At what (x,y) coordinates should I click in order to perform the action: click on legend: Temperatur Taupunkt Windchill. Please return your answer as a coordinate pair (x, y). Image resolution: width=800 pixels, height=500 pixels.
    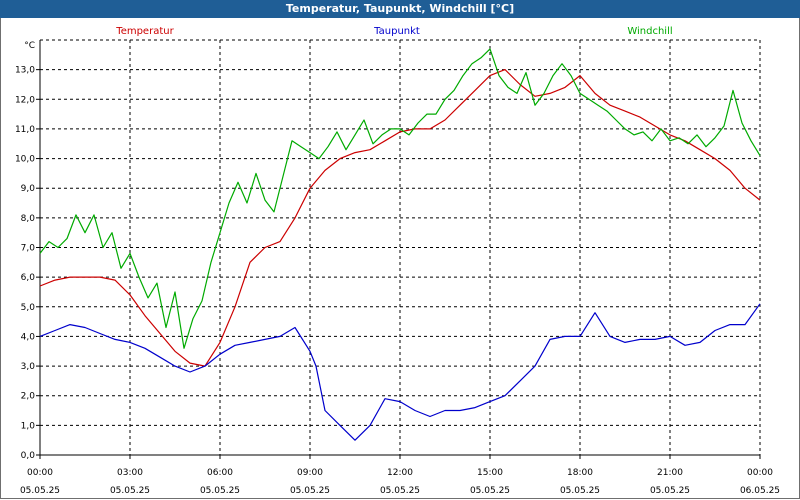
    Looking at the image, I should click on (393, 31).